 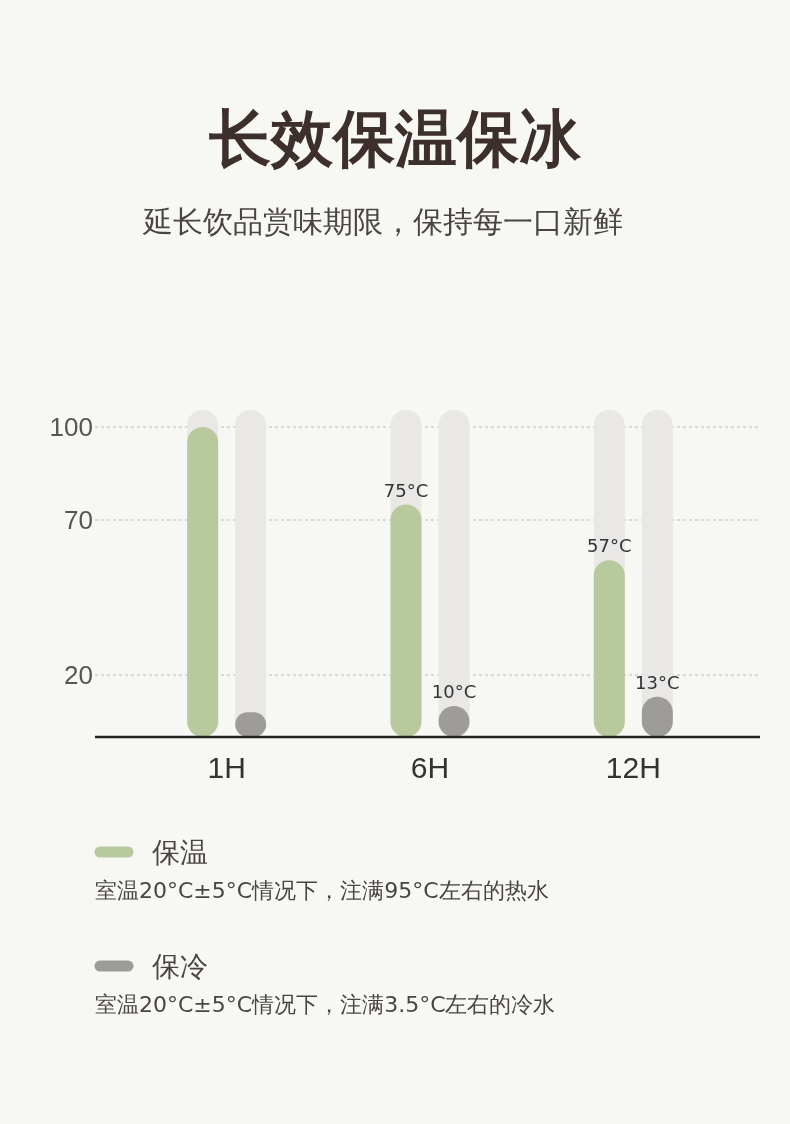 What do you see at coordinates (657, 682) in the screenshot?
I see `data-label: 13°C` at bounding box center [657, 682].